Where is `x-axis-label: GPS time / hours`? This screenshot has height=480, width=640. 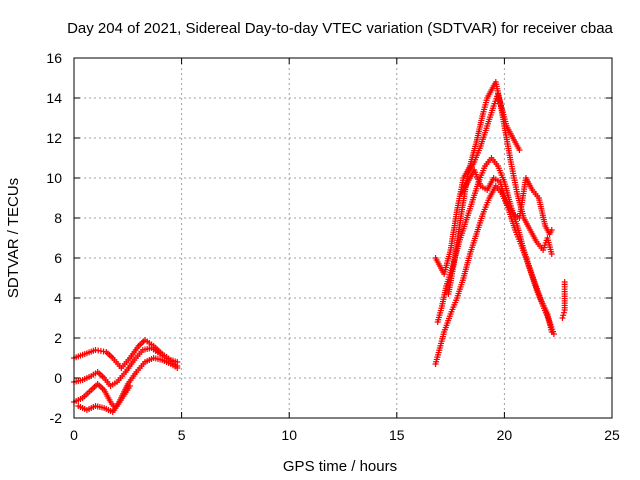 x-axis-label: GPS time / hours is located at coordinates (340, 466).